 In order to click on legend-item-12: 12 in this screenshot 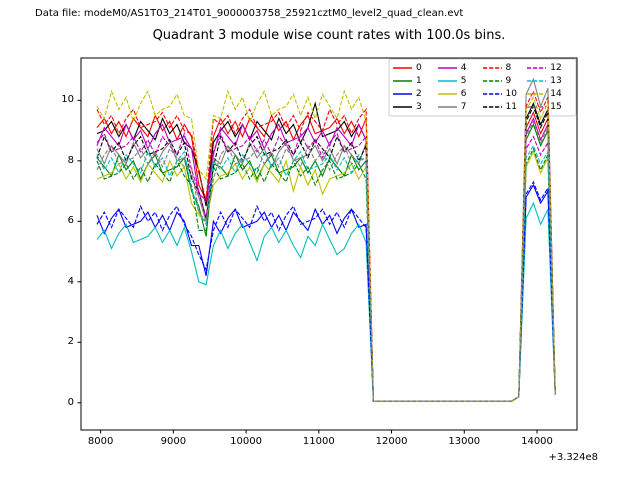, I will do `click(549, 68)`.